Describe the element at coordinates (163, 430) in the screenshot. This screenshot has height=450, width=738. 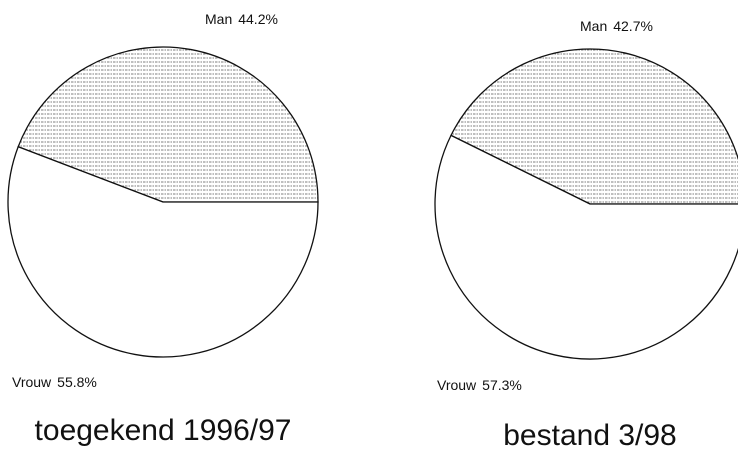
I see `chart-title: toegekend 1996/97` at that location.